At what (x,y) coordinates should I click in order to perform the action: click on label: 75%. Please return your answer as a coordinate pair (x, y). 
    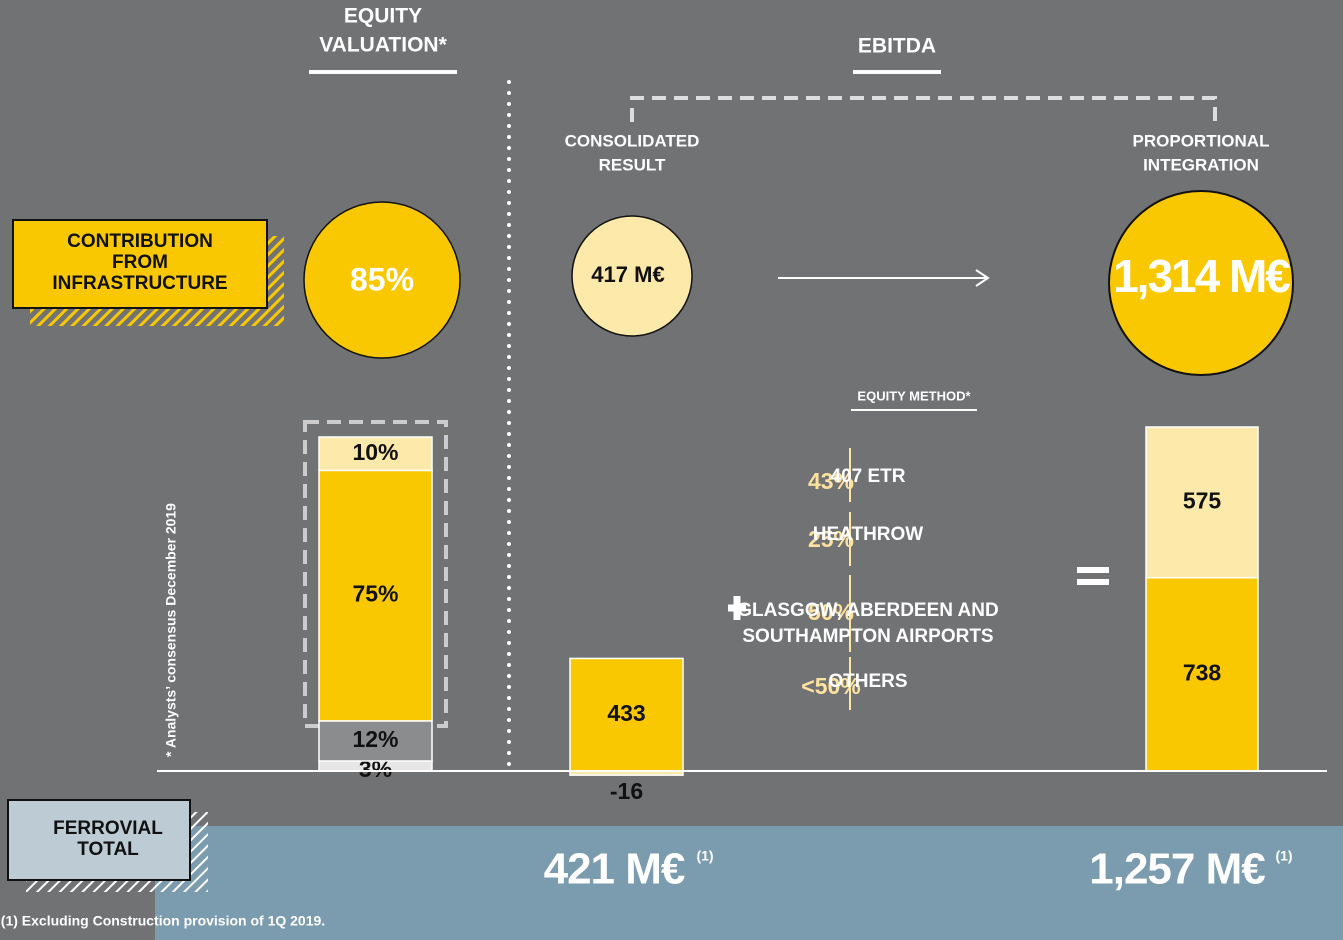
    Looking at the image, I should click on (375, 594).